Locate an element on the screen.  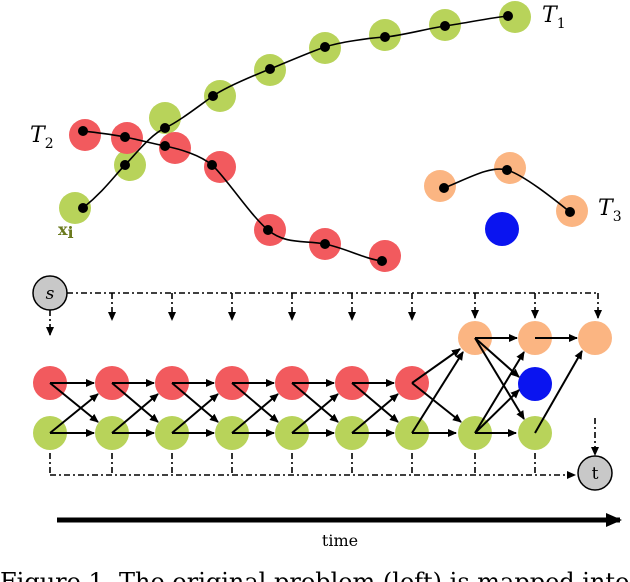
false-detection is located at coordinates (502, 229).